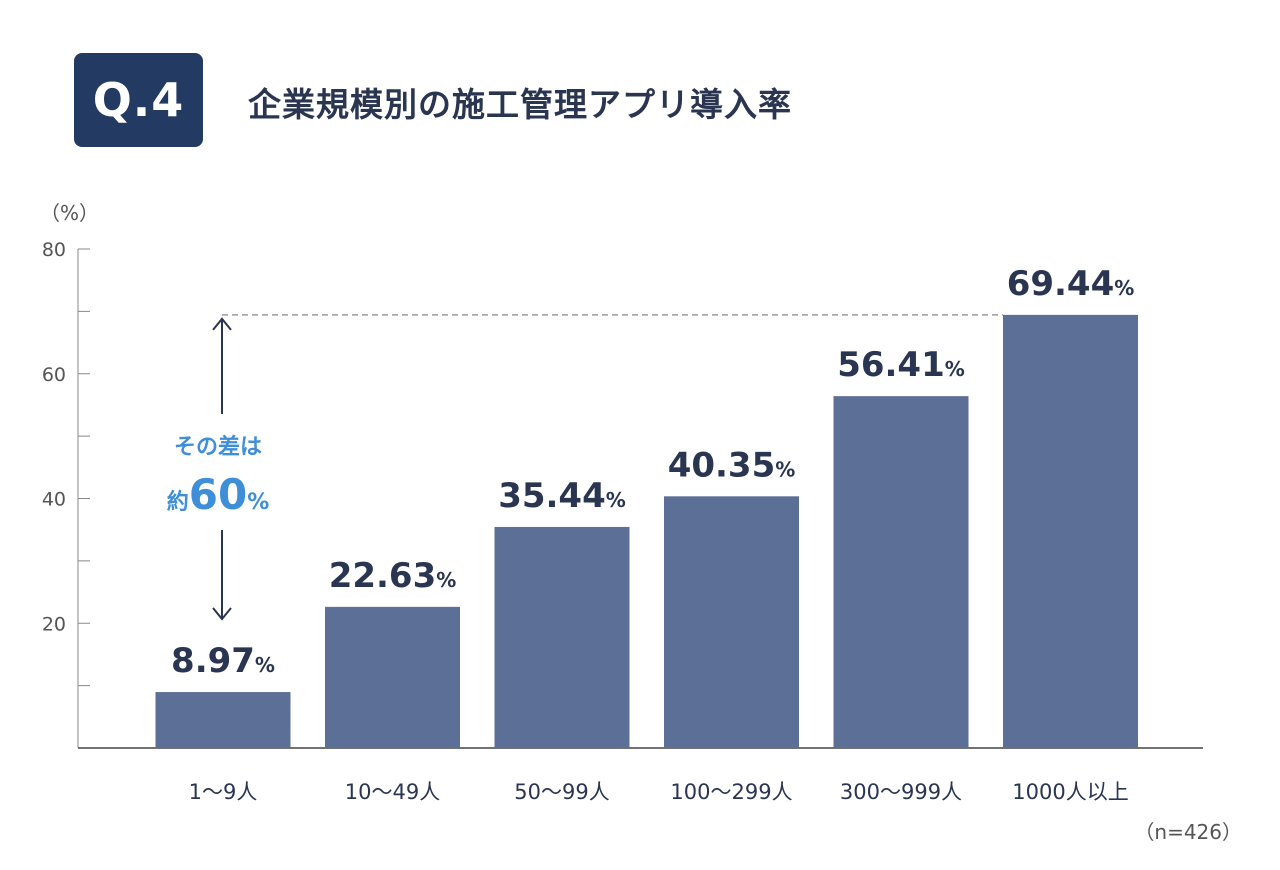 The image size is (1280, 870). What do you see at coordinates (223, 792) in the screenshot?
I see `category-label: 1～9人` at bounding box center [223, 792].